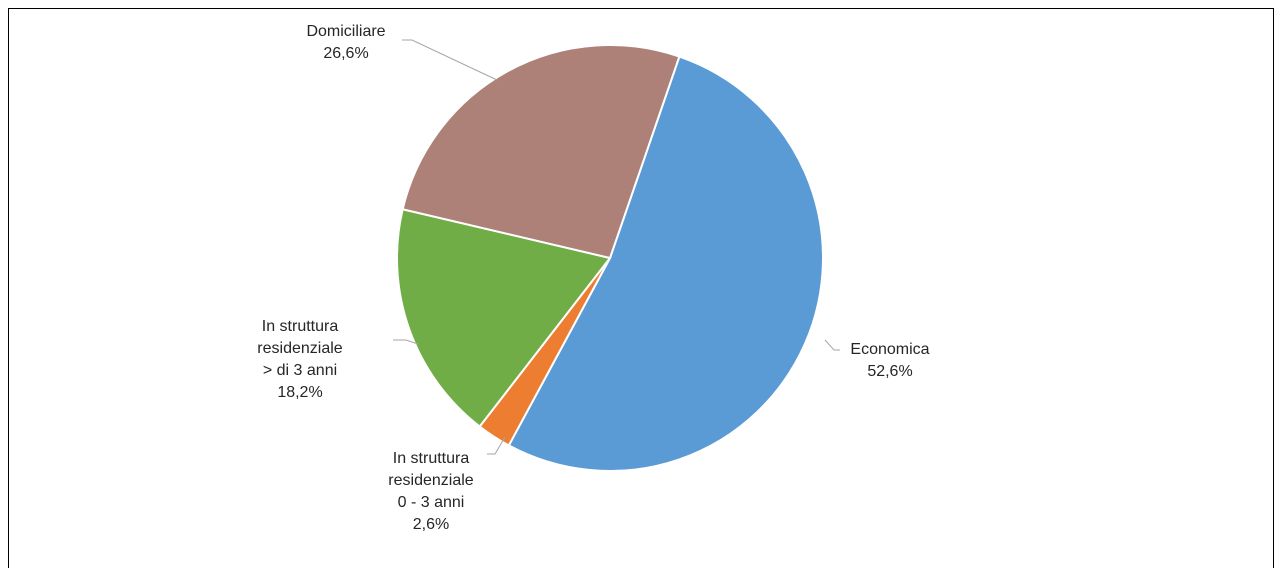 This screenshot has width=1284, height=568. Describe the element at coordinates (889, 349) in the screenshot. I see `slice-category-label: Economica` at that location.